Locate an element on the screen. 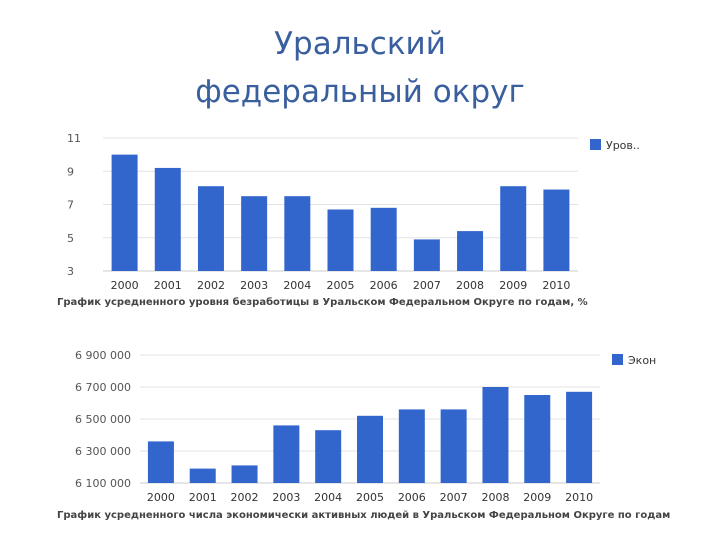  unemployment-x-tick-label: 2002 is located at coordinates (211, 285).